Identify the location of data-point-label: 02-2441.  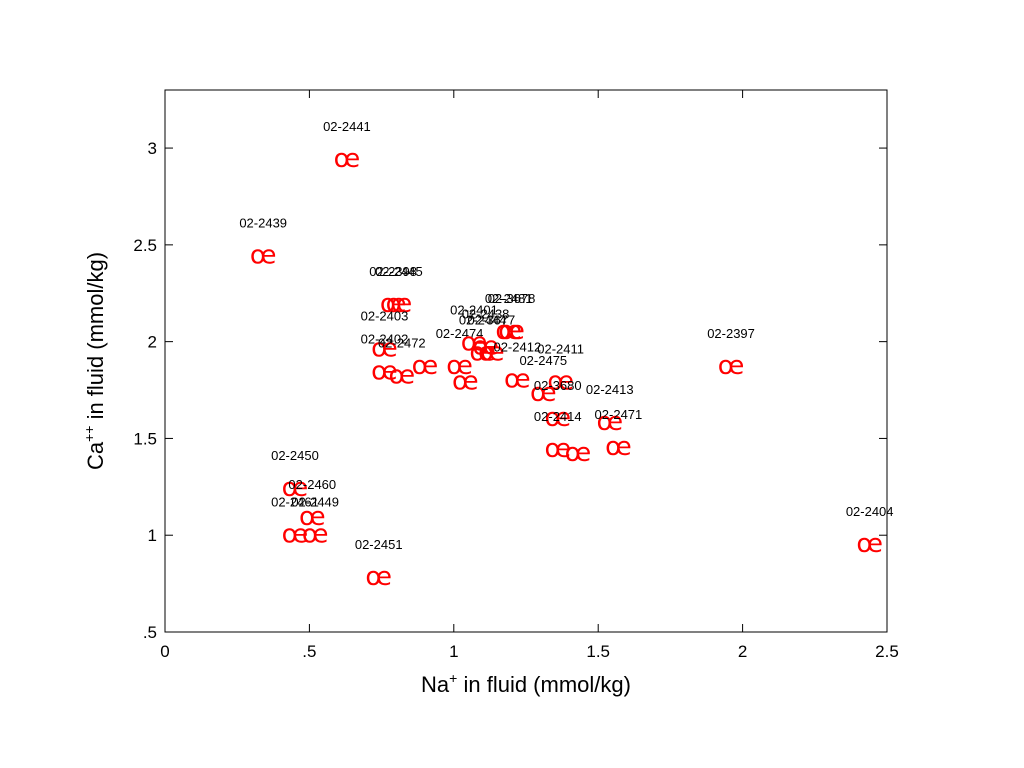
(347, 126).